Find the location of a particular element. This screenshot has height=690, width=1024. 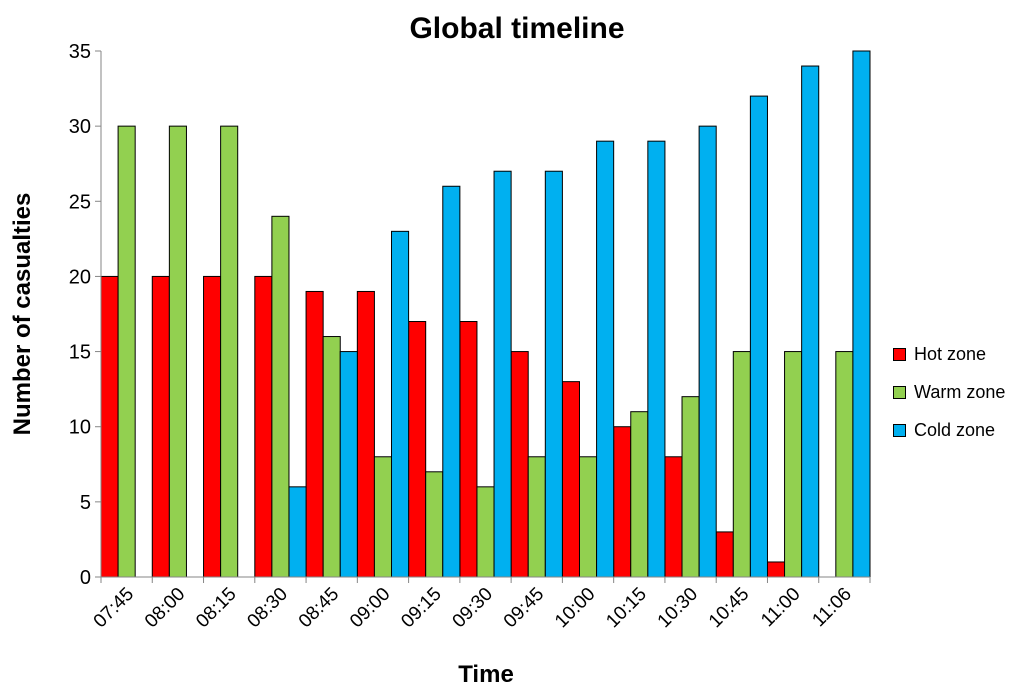

x-tick-label-0800: 08:00 is located at coordinates (165, 608).